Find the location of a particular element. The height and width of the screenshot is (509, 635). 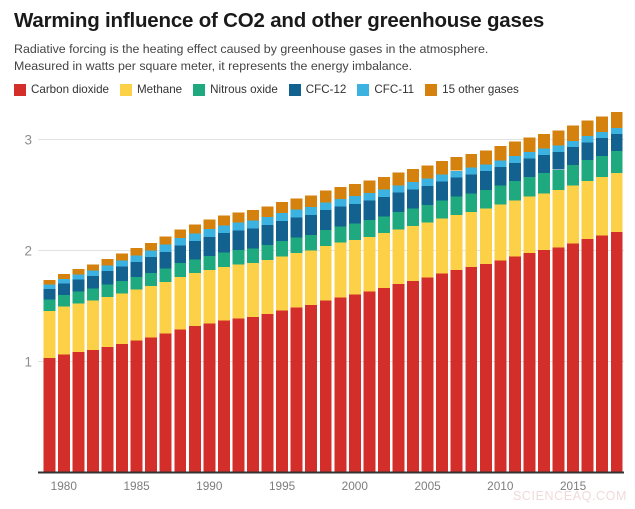

legend-item: CFC-12 is located at coordinates (317, 89).